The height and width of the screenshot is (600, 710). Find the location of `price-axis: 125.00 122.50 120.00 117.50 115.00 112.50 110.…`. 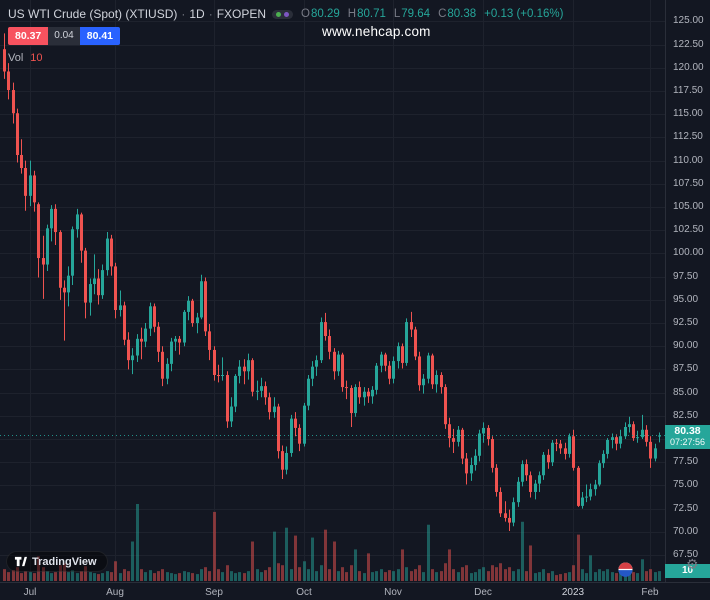

price-axis: 125.00 122.50 120.00 117.50 115.00 112.50 110.… is located at coordinates (687, 291).